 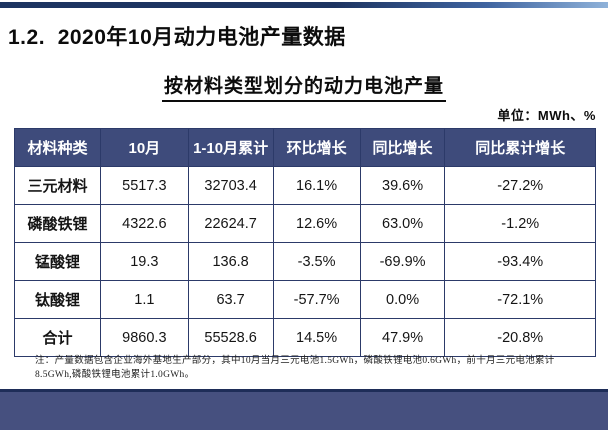 What do you see at coordinates (230, 261) in the screenshot?
I see `table-cell: 136.8` at bounding box center [230, 261].